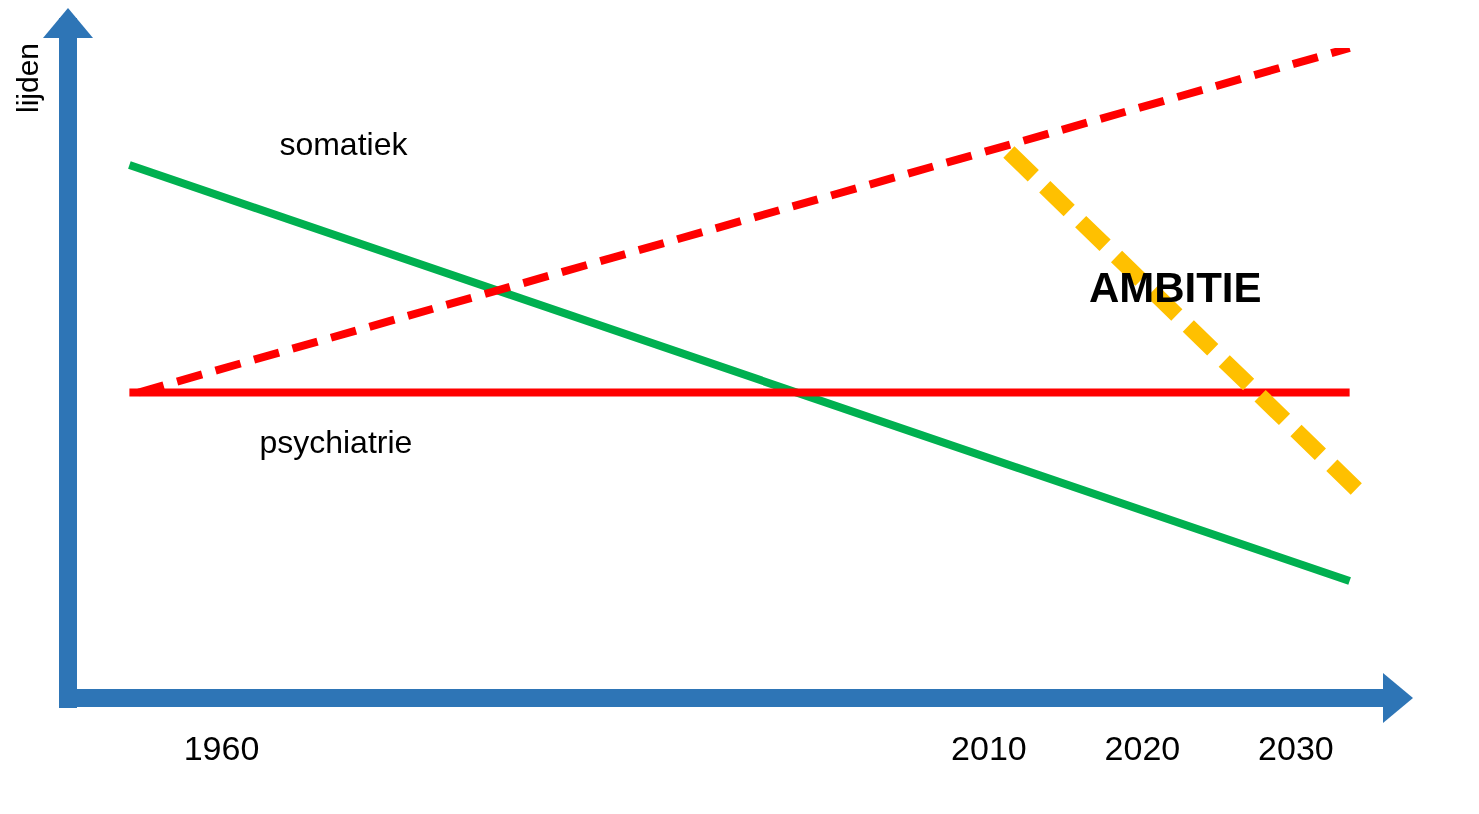 The image size is (1479, 814). What do you see at coordinates (221, 748) in the screenshot?
I see `x-tick-label: 1960` at bounding box center [221, 748].